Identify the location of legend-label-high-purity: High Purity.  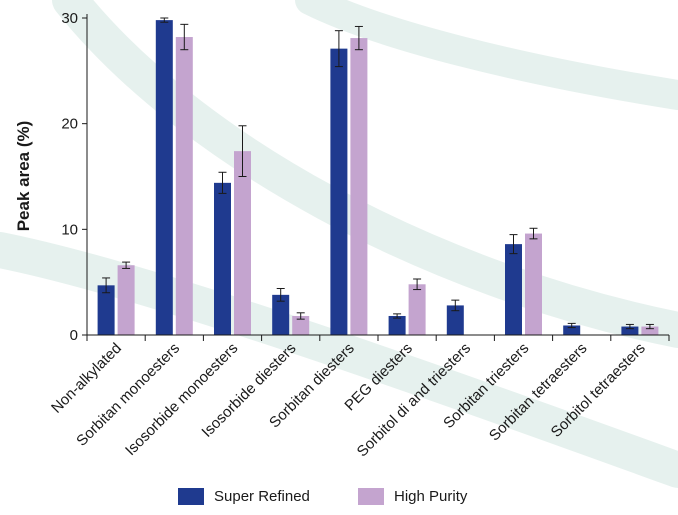
(431, 496).